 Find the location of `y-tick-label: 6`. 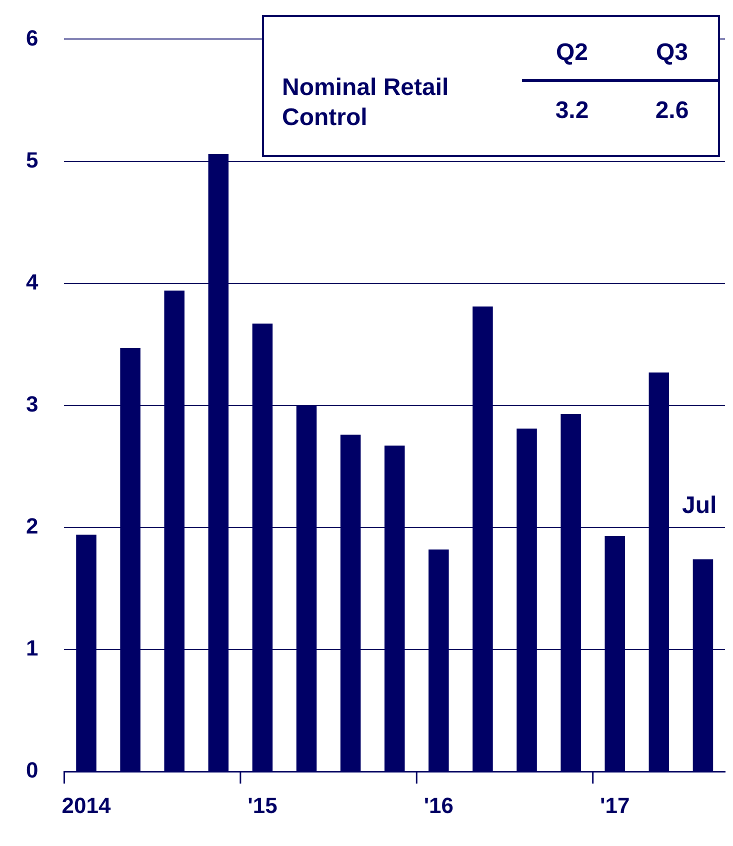

y-tick-label: 6 is located at coordinates (32, 37).